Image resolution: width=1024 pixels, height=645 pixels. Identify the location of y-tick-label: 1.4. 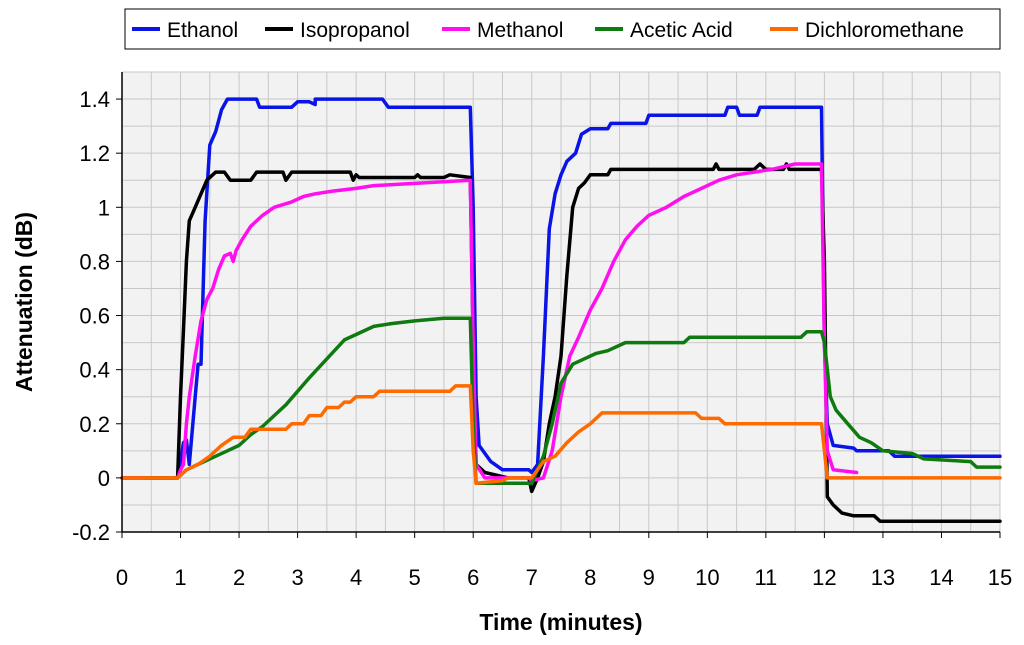
(94, 99).